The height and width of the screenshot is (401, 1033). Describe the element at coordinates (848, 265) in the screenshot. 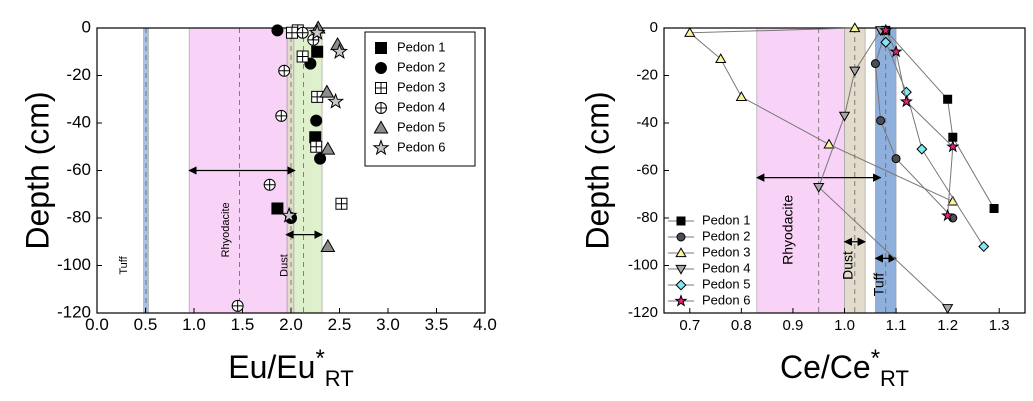

I see `band-label: Dust` at that location.